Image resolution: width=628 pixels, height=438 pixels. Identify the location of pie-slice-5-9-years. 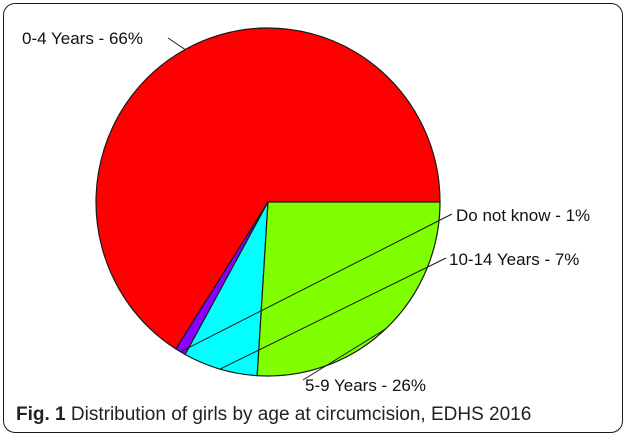
(348, 289).